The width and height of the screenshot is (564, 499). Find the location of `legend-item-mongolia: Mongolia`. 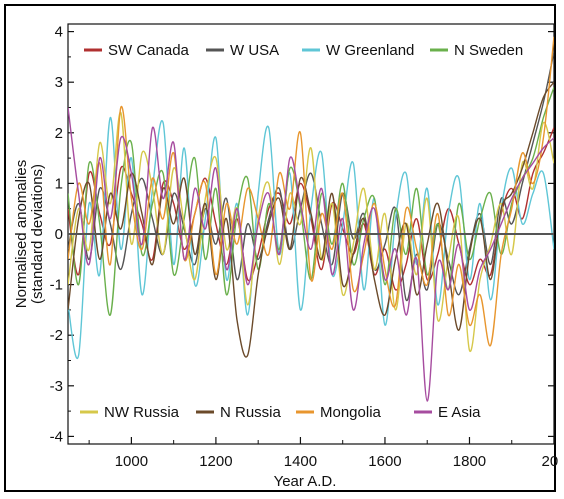

legend-item-mongolia: Mongolia is located at coordinates (339, 412).